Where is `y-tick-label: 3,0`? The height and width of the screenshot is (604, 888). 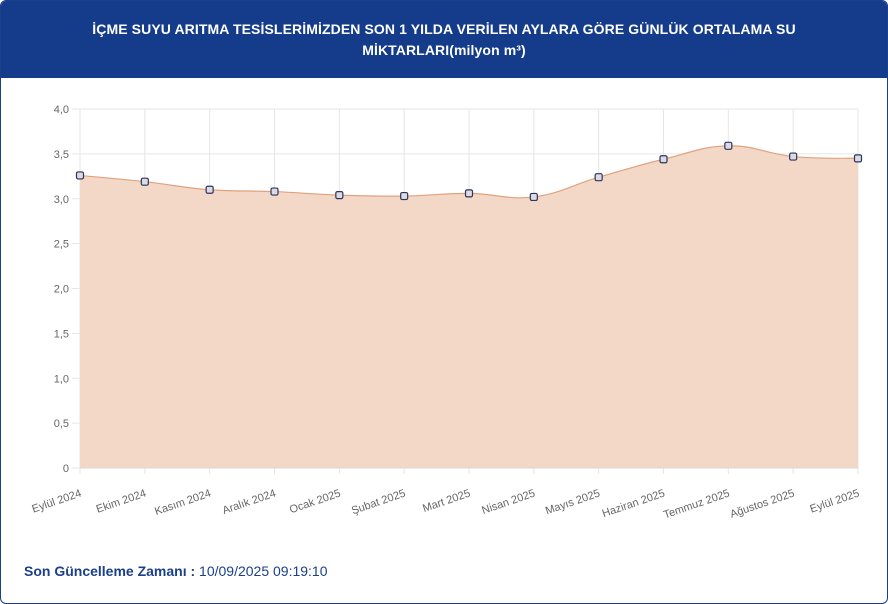 y-tick-label: 3,0 is located at coordinates (61, 200).